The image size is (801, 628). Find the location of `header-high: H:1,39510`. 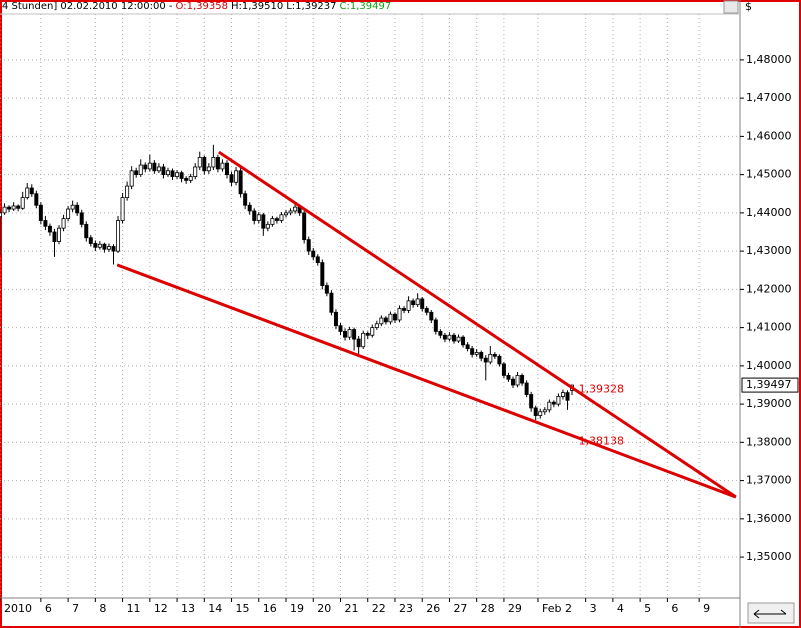

header-high: H:1,39510 is located at coordinates (257, 6).